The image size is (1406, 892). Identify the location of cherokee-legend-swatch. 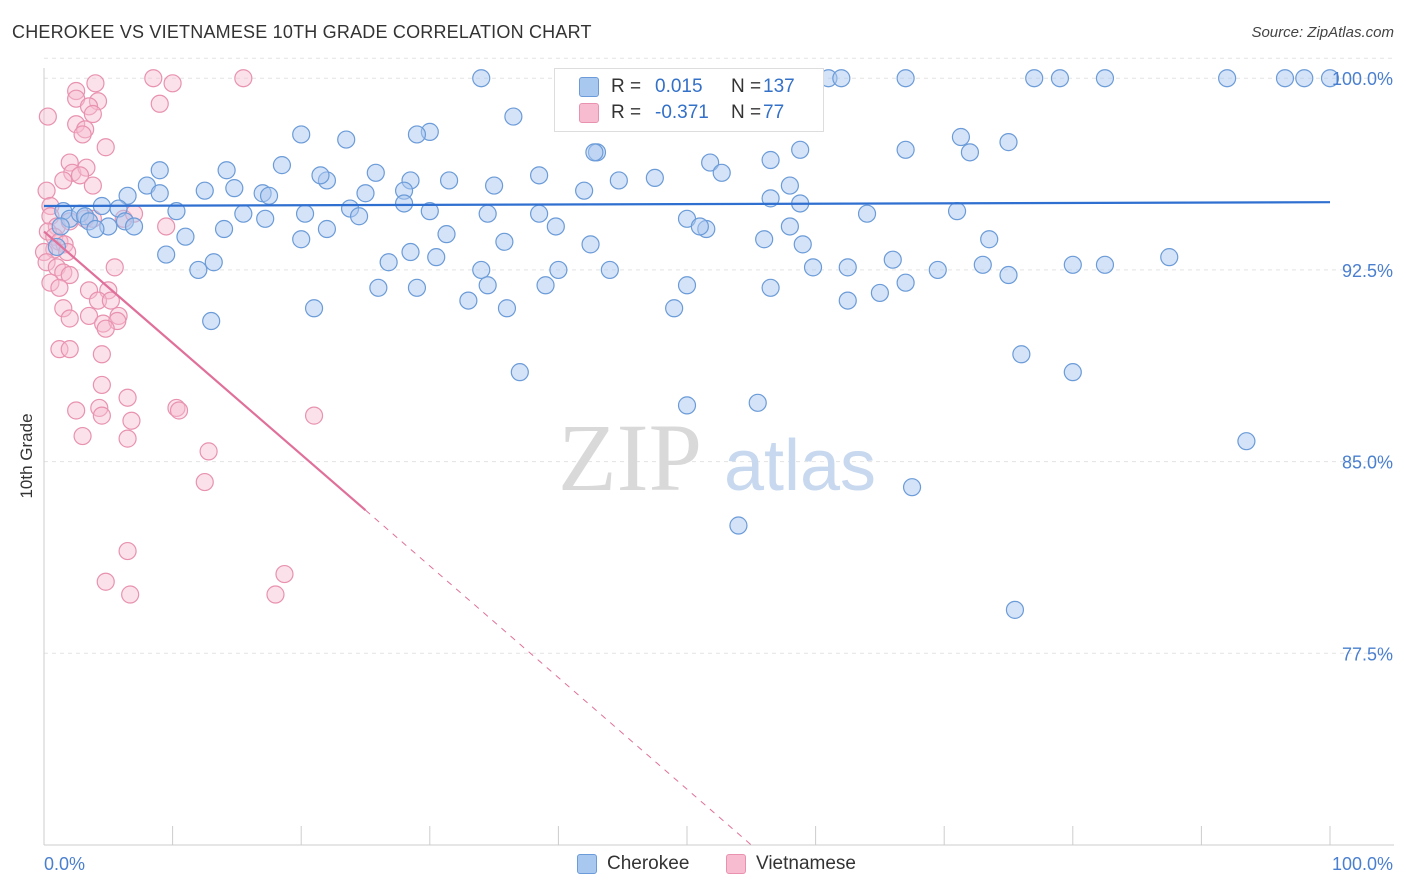
(587, 864).